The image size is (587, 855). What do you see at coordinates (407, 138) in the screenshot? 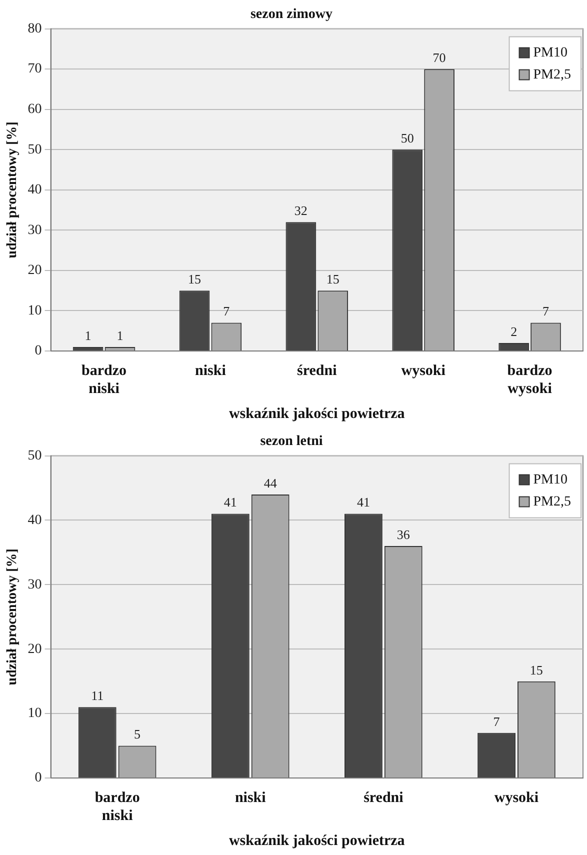
I see `data-label: 50` at bounding box center [407, 138].